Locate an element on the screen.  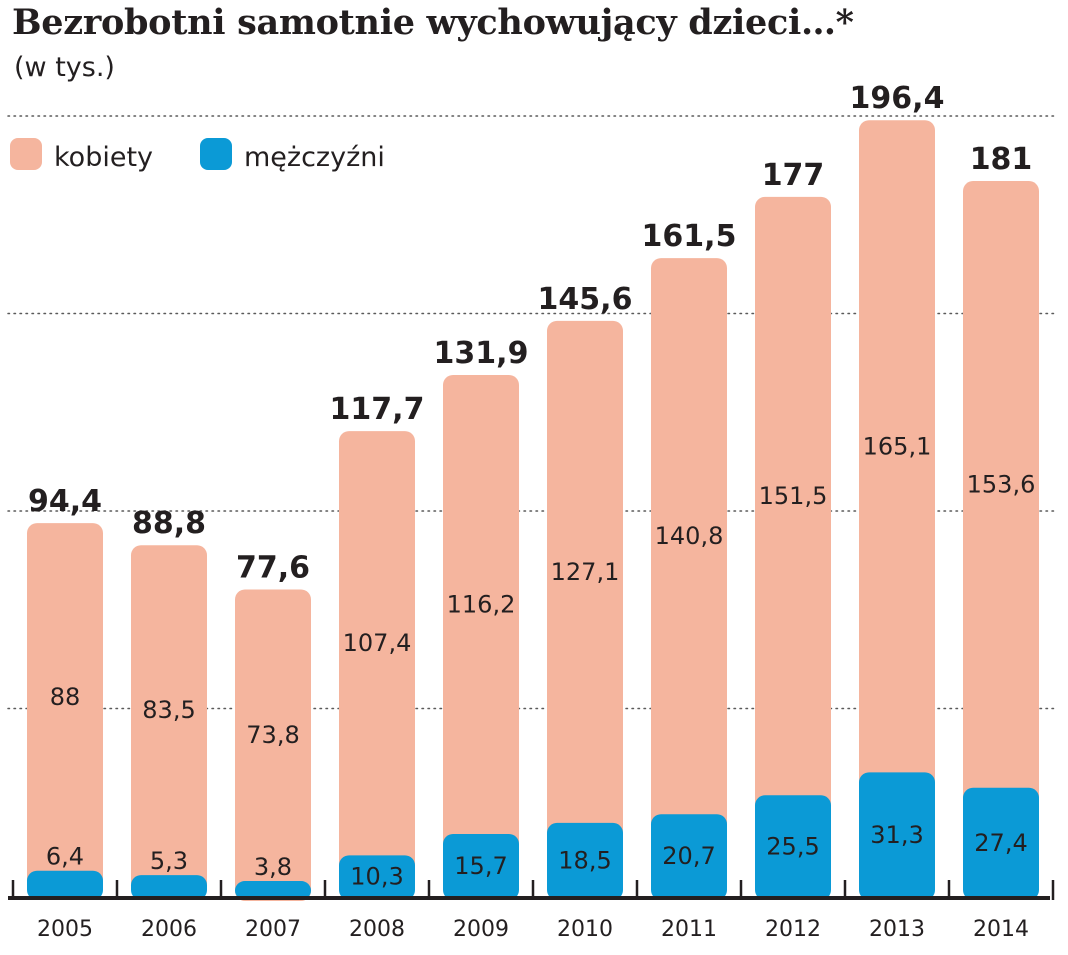
total-label-2014: 181 is located at coordinates (1001, 159).